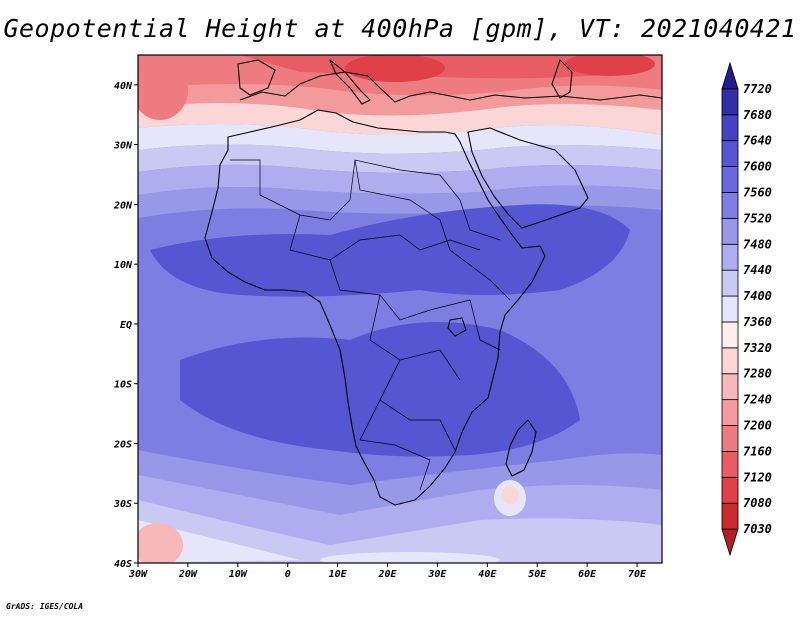 This screenshot has width=800, height=618. What do you see at coordinates (338, 574) in the screenshot?
I see `lon-tick-label: 10E` at bounding box center [338, 574].